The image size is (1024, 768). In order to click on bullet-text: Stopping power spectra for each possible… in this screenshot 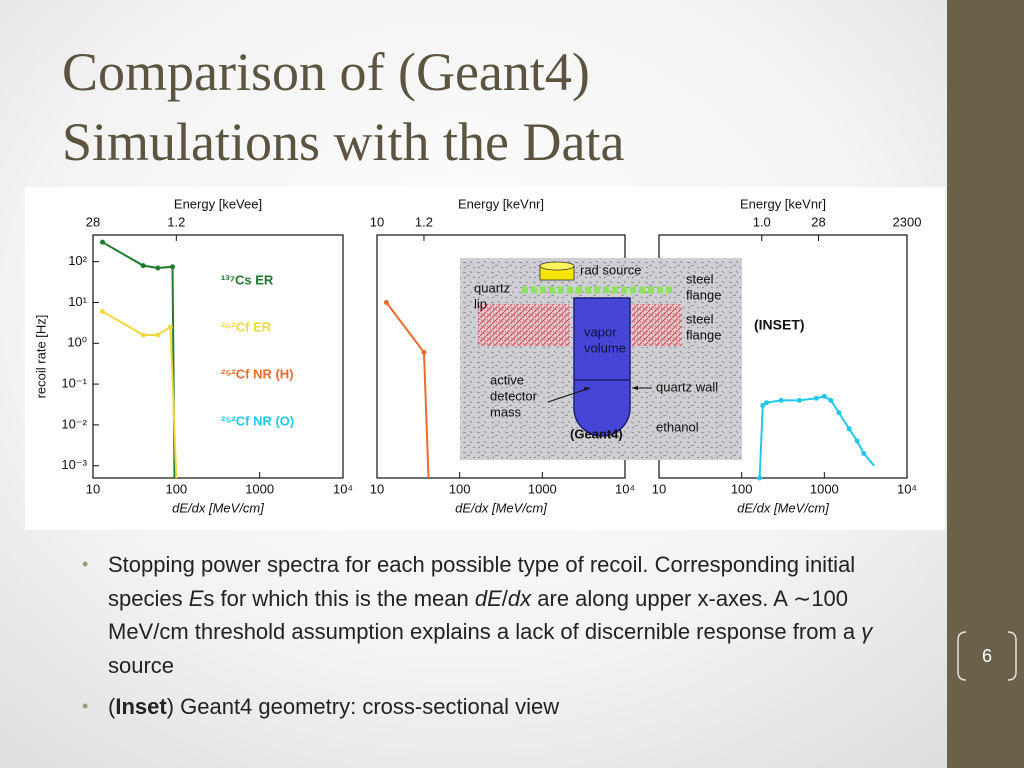, I will do `click(482, 581)`.